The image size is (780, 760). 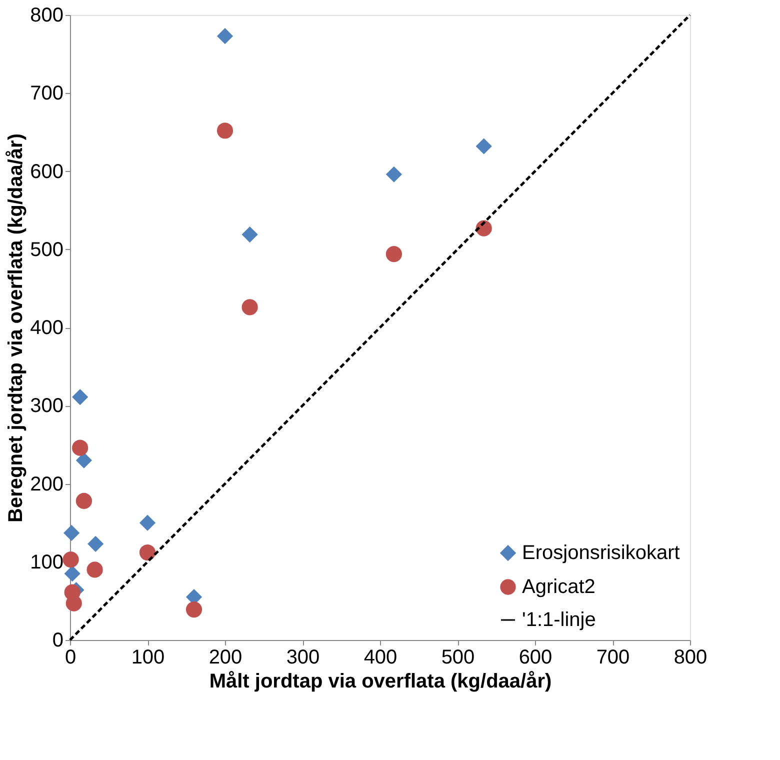 What do you see at coordinates (601, 553) in the screenshot?
I see `legend-label: Erosjonsrisikokart` at bounding box center [601, 553].